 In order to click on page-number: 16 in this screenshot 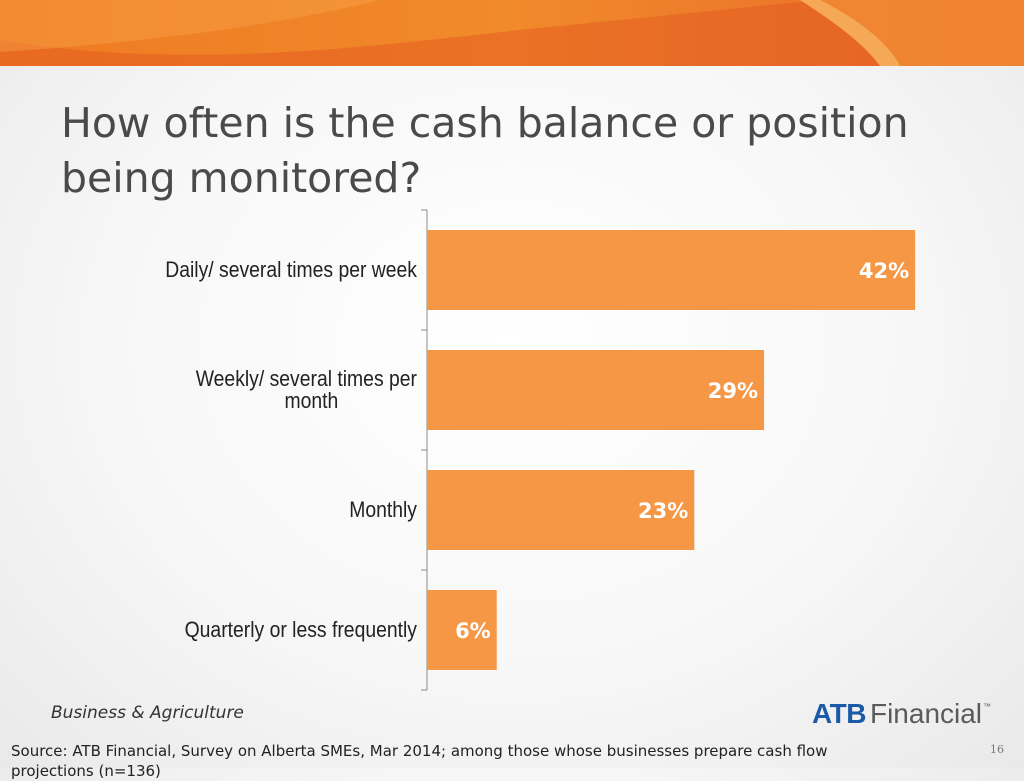, I will do `click(997, 749)`.